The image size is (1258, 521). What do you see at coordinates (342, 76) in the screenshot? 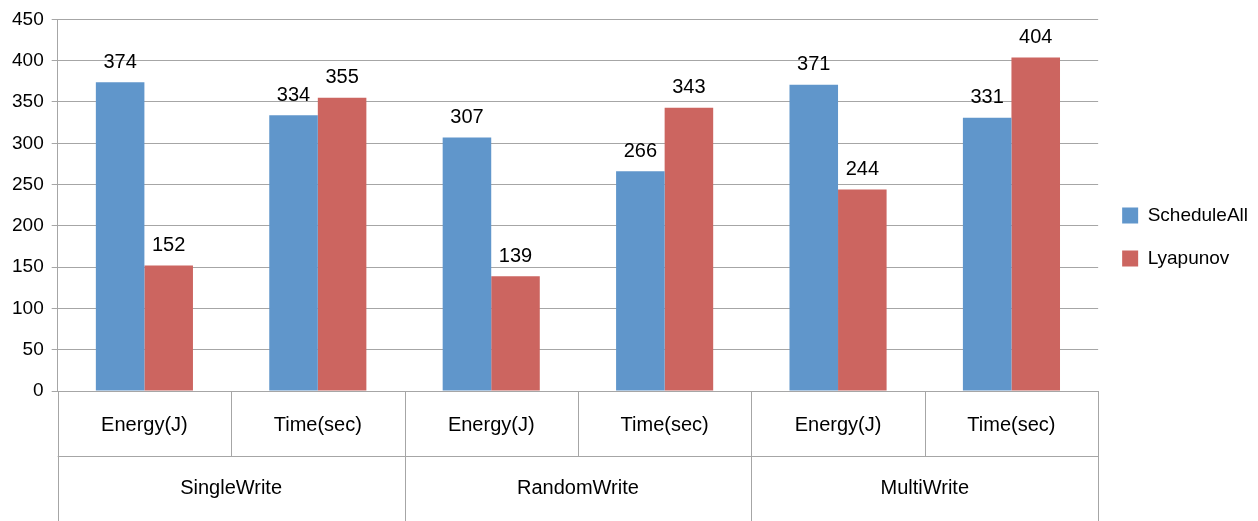
I see `data-label: 355` at bounding box center [342, 76].